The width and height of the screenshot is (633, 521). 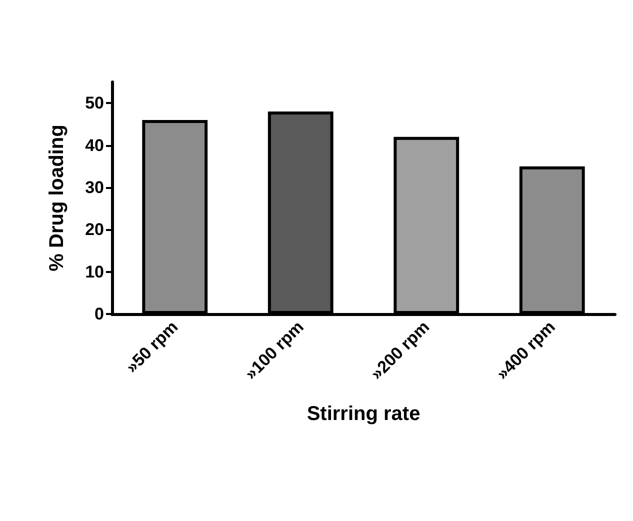 I want to click on x-axis-title: Stirring rate, so click(x=363, y=414).